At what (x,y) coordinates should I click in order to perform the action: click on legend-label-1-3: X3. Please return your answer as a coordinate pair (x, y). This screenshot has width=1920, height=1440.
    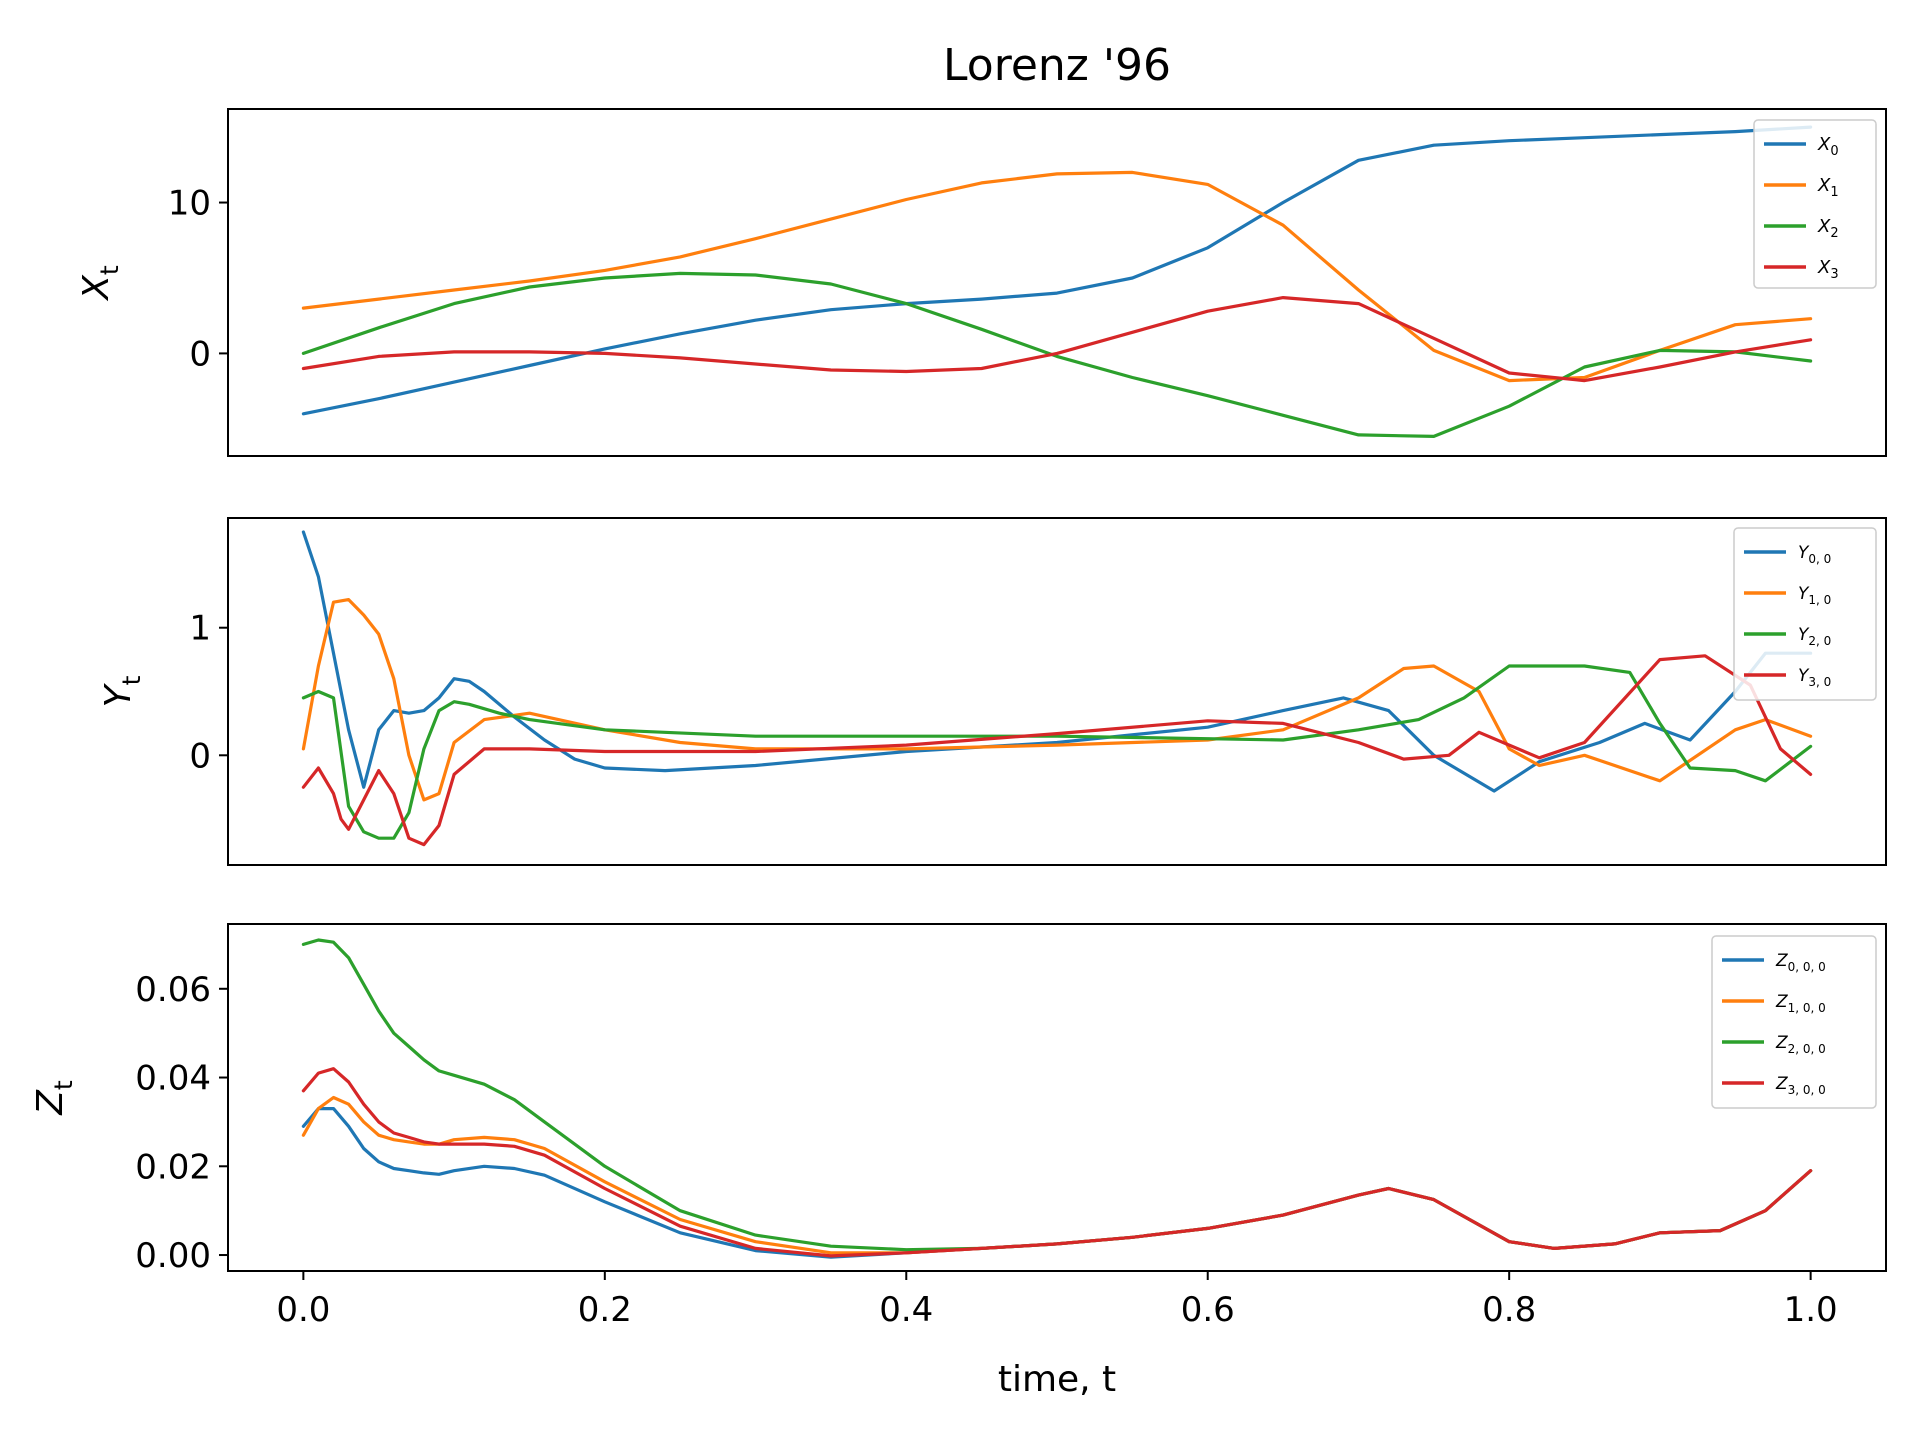
    Looking at the image, I should click on (1828, 269).